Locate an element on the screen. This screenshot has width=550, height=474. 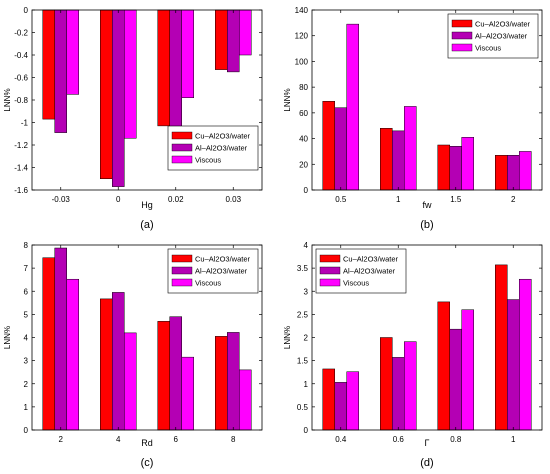
x-tick-label: 0.03 is located at coordinates (233, 199).